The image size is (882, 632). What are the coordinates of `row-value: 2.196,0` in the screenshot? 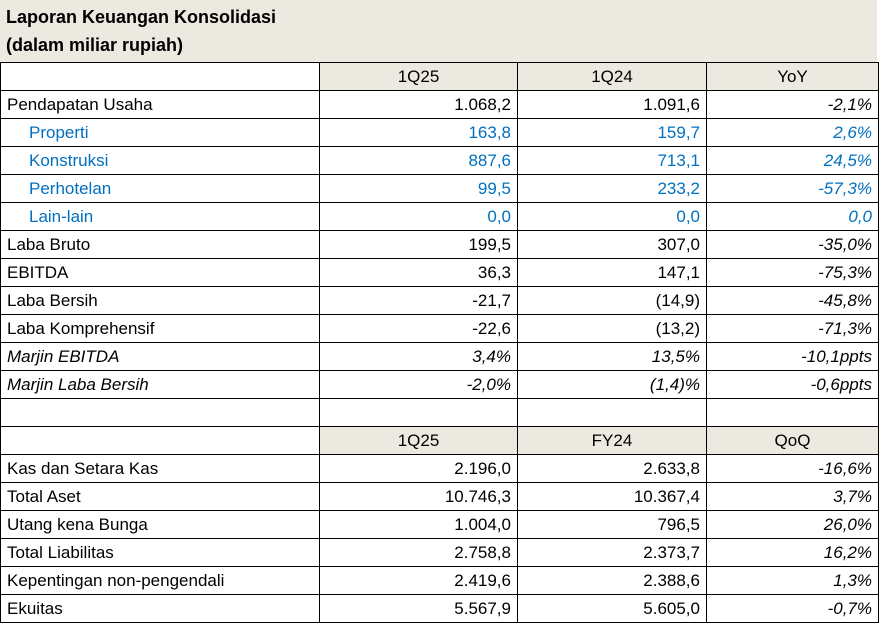 It's located at (418, 468).